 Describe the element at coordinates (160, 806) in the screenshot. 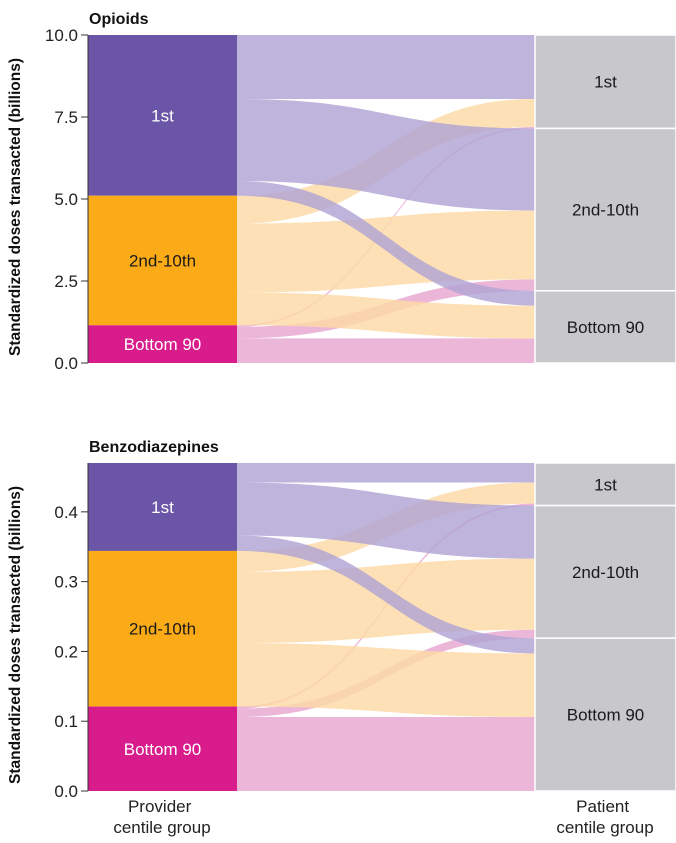

I see `source-axis-label-line1: Provider` at that location.